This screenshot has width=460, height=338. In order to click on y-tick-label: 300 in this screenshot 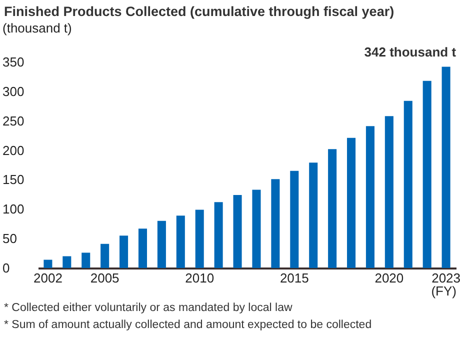, I will do `click(13, 91)`.